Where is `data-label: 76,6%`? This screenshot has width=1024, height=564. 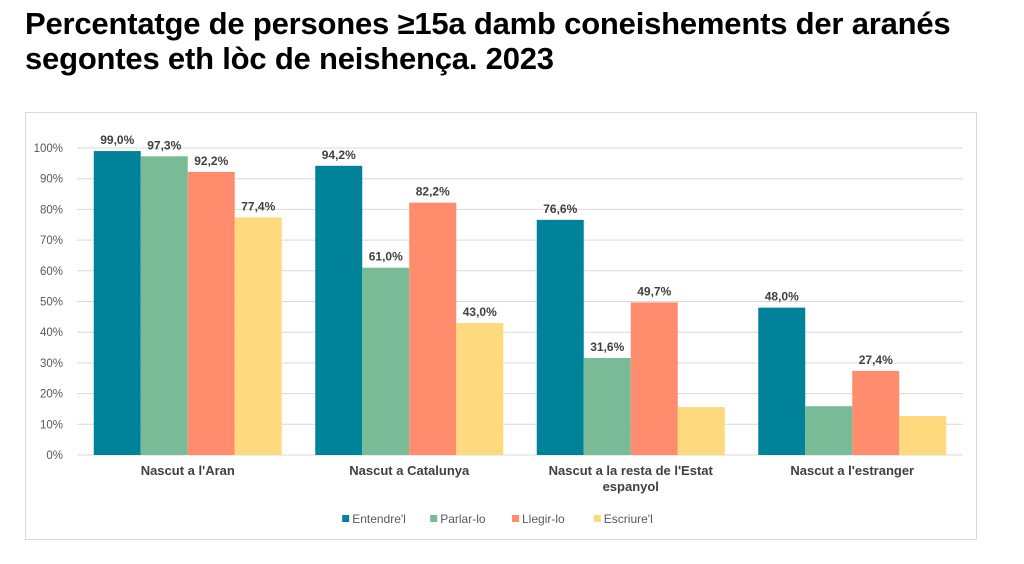
data-label: 76,6% is located at coordinates (560, 209).